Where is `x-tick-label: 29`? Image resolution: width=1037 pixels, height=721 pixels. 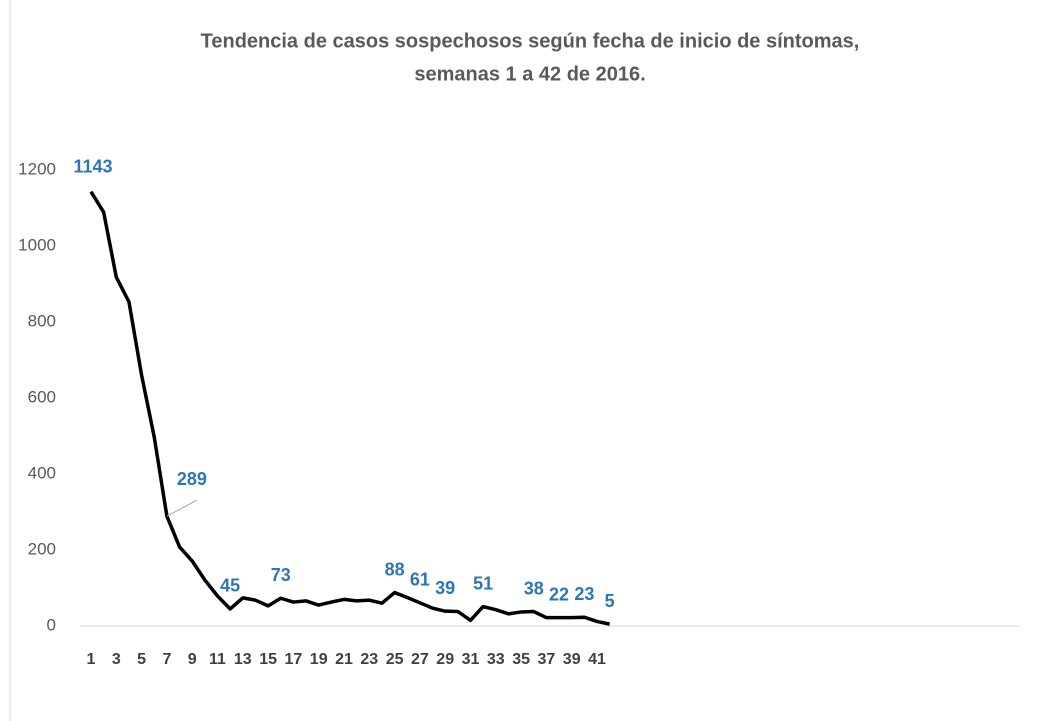 x-tick-label: 29 is located at coordinates (445, 659).